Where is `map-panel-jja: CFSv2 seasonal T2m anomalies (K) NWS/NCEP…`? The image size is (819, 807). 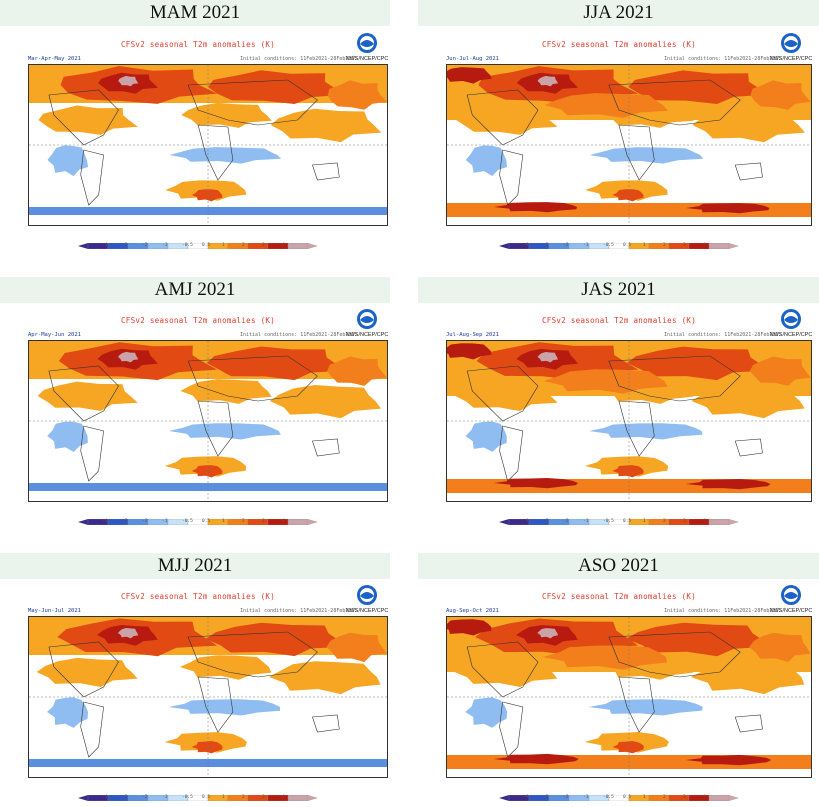 map-panel-jja: CFSv2 seasonal T2m anomalies (K) NWS/NCEP… is located at coordinates (619, 142).